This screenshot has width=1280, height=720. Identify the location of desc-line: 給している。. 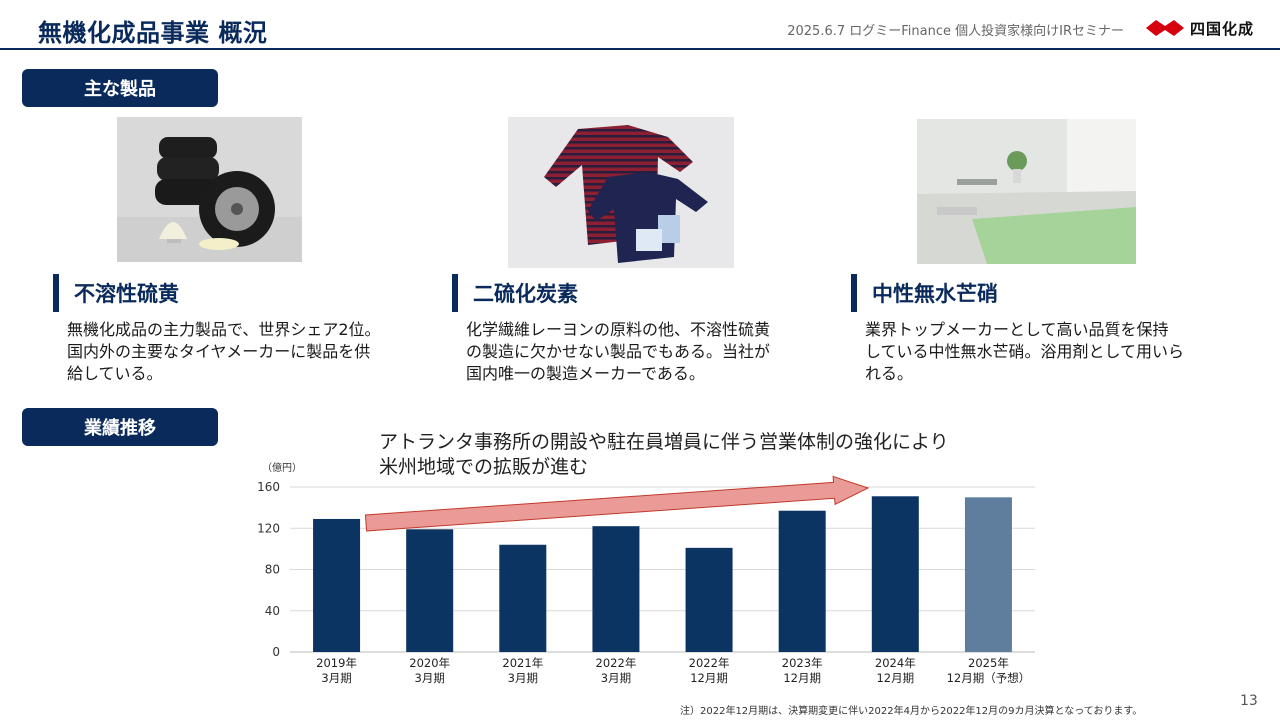
(115, 373).